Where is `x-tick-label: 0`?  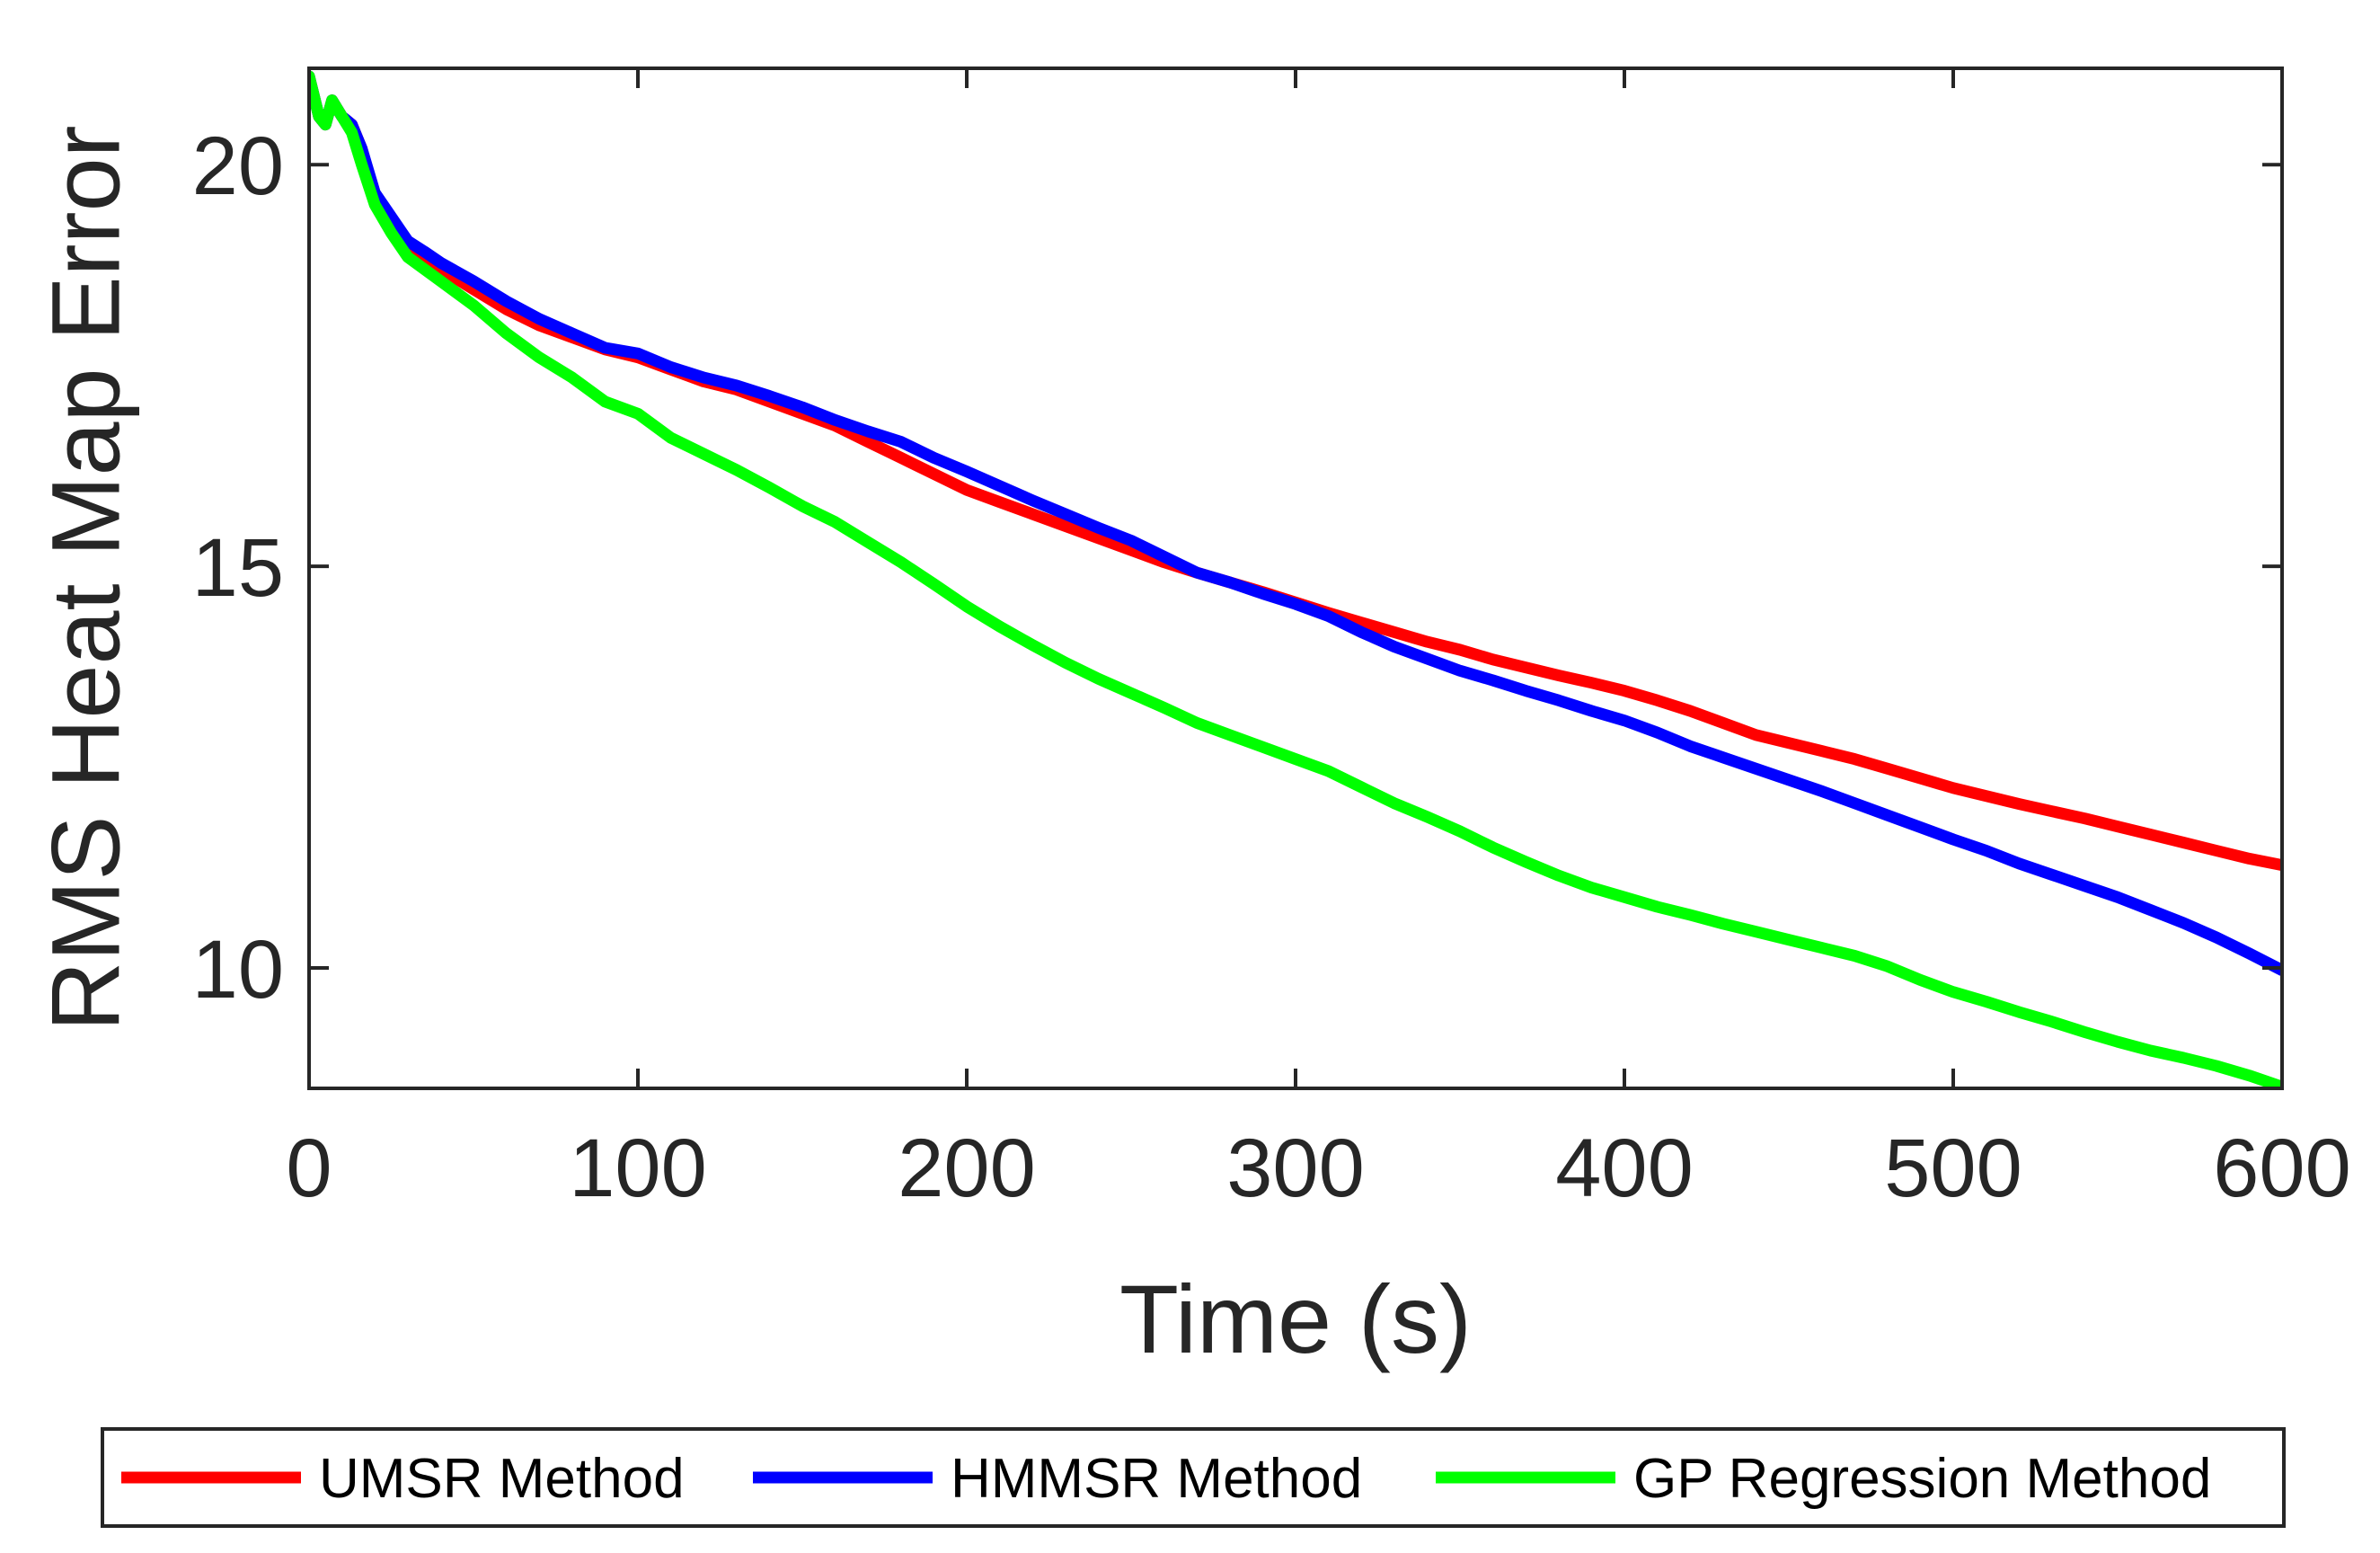
x-tick-label: 0 is located at coordinates (309, 1168).